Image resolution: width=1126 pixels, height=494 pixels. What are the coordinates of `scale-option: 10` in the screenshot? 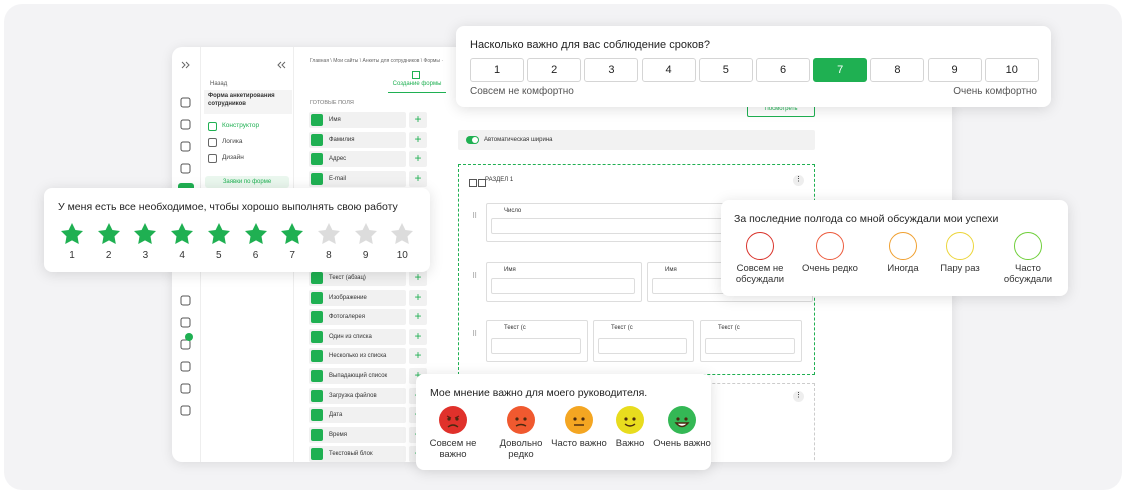 It's located at (1011, 70).